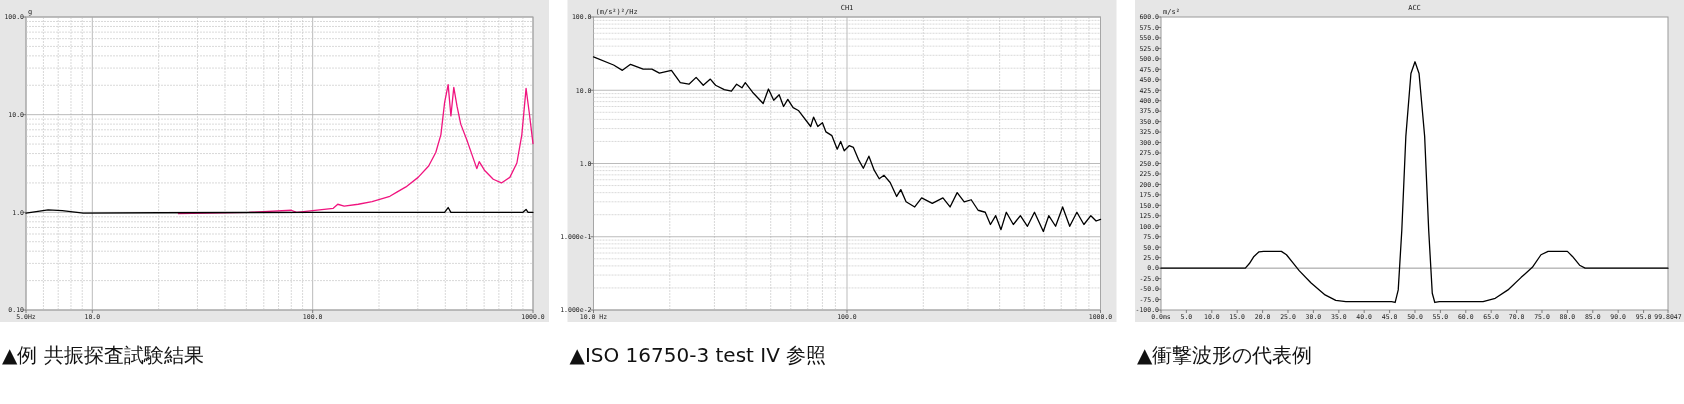 The height and width of the screenshot is (404, 1684). Describe the element at coordinates (103, 355) in the screenshot. I see `text: ▲例 共振探査試験結果` at that location.